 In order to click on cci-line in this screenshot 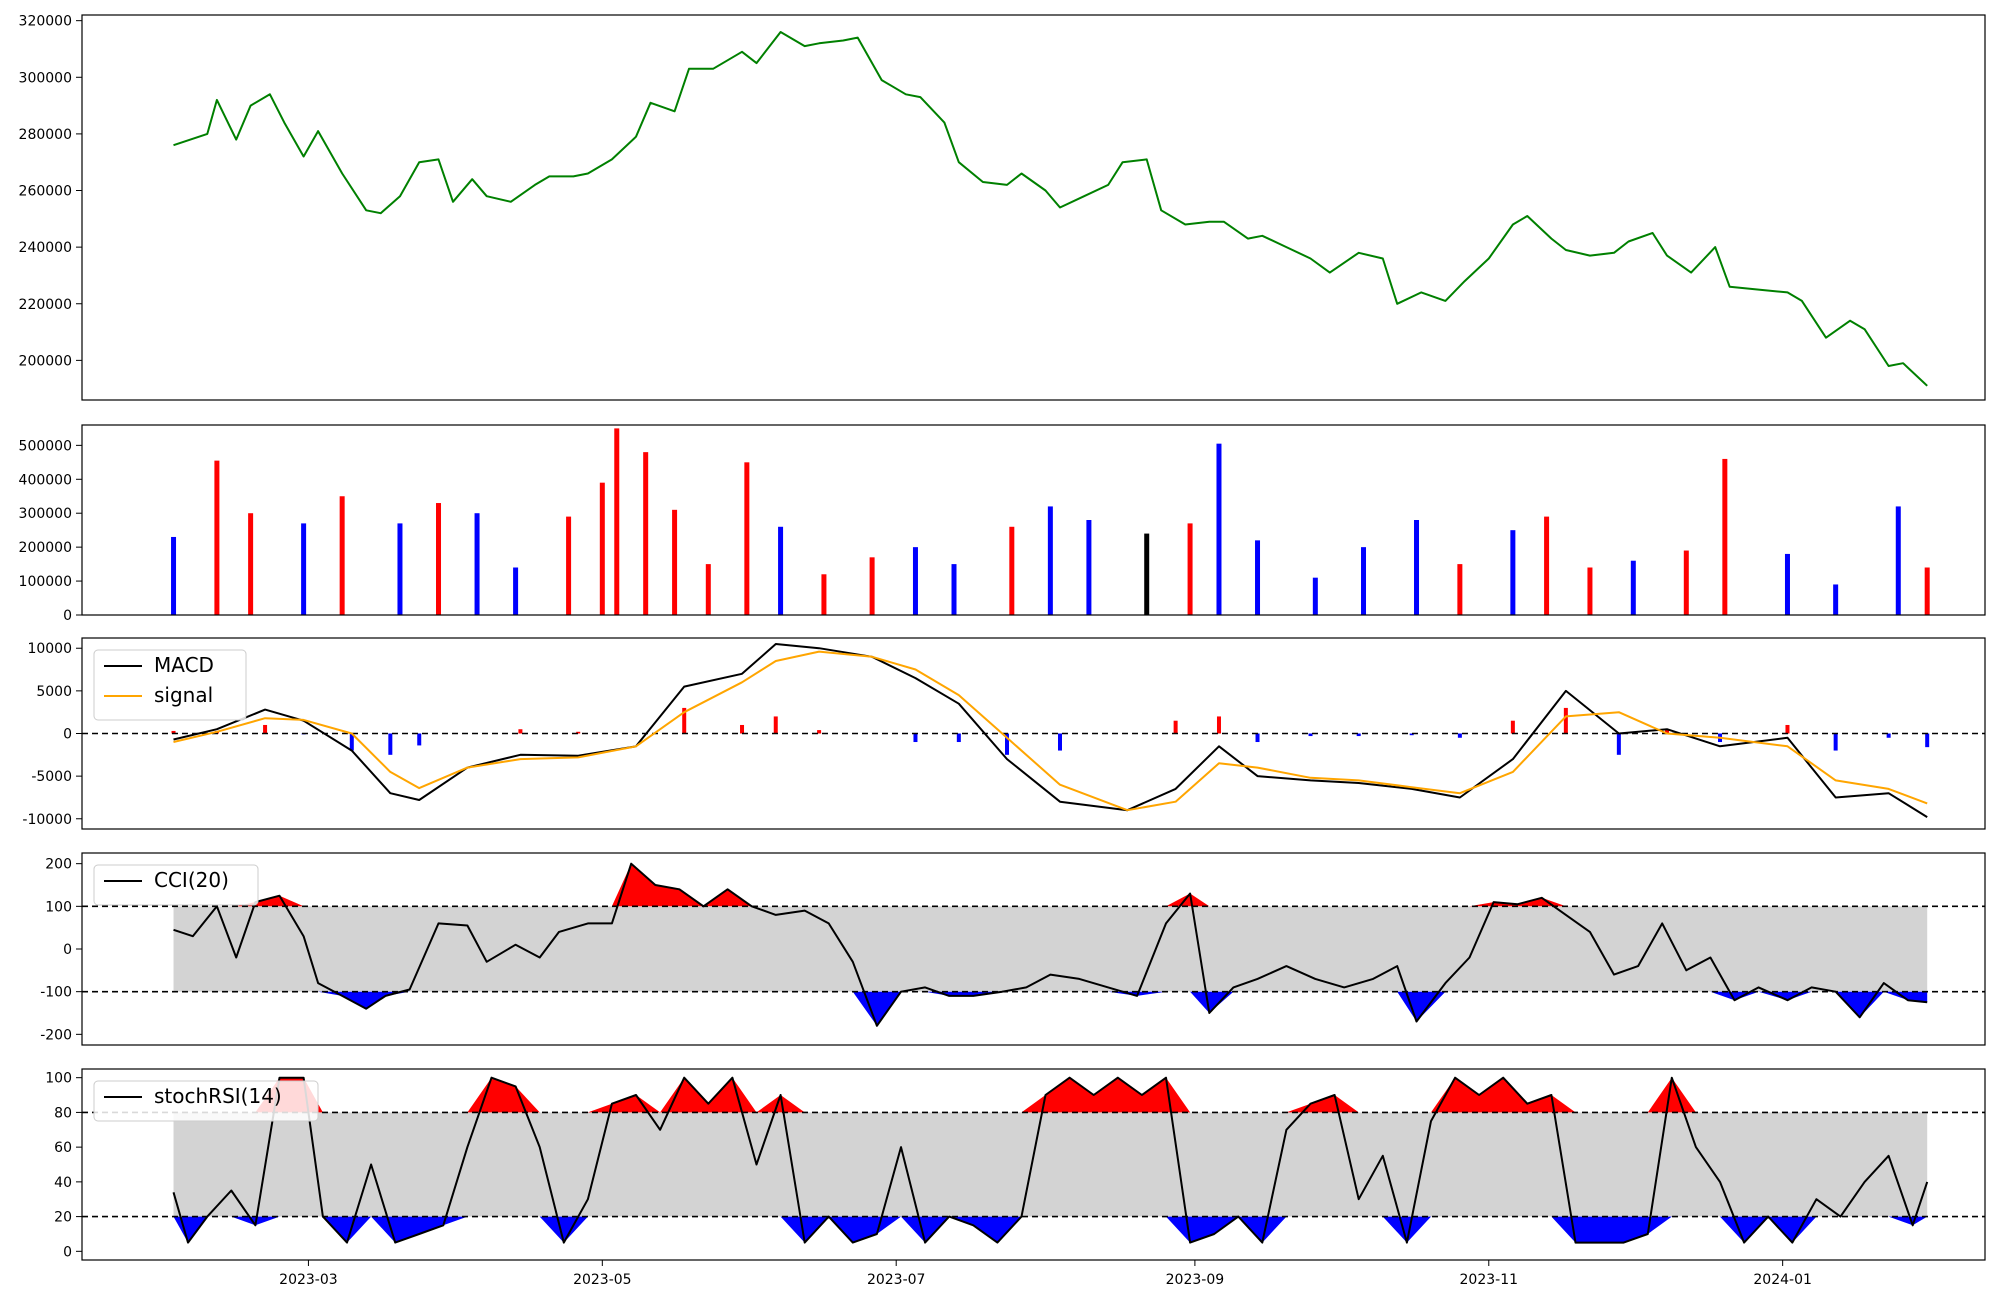, I will do `click(1050, 944)`.